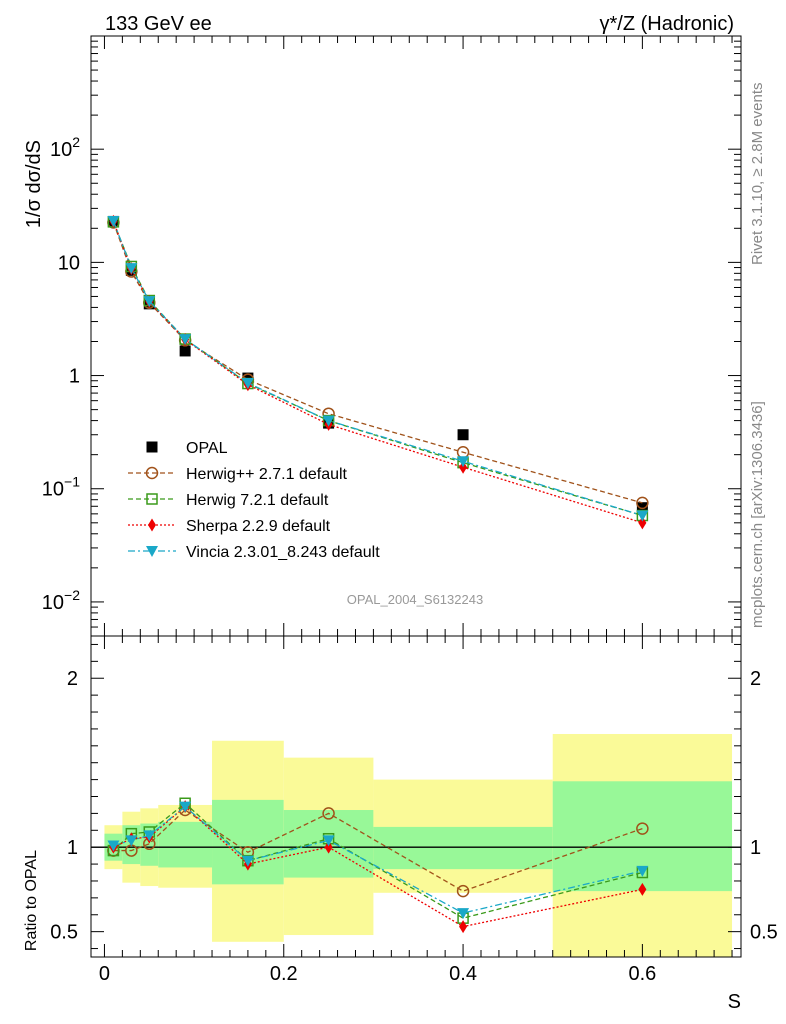 The width and height of the screenshot is (786, 1024). Describe the element at coordinates (463, 974) in the screenshot. I see `ratio-x-tick-label: 0.4` at that location.